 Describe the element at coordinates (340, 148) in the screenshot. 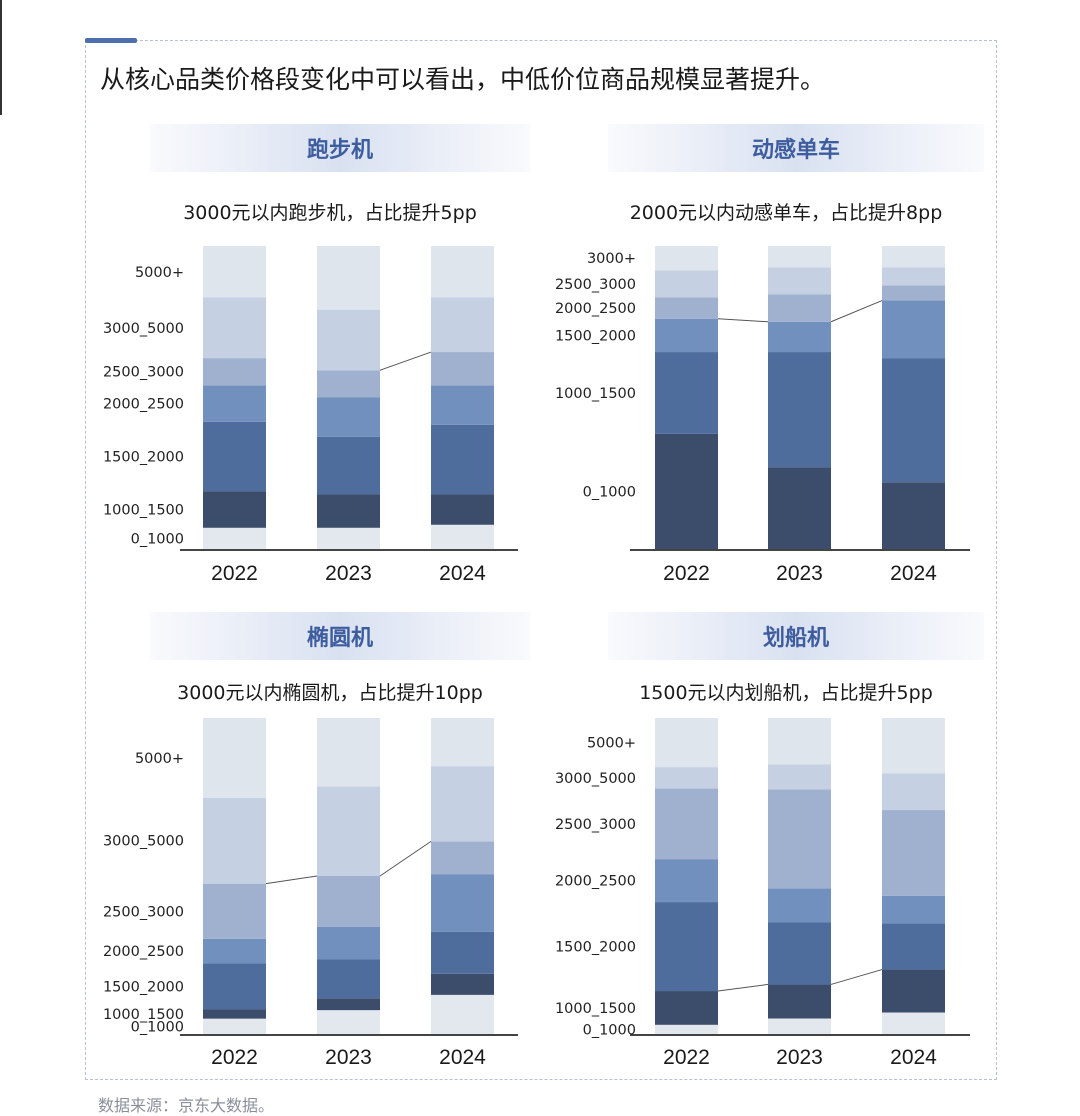

I see `section-title-treadmill: 跑步机` at that location.